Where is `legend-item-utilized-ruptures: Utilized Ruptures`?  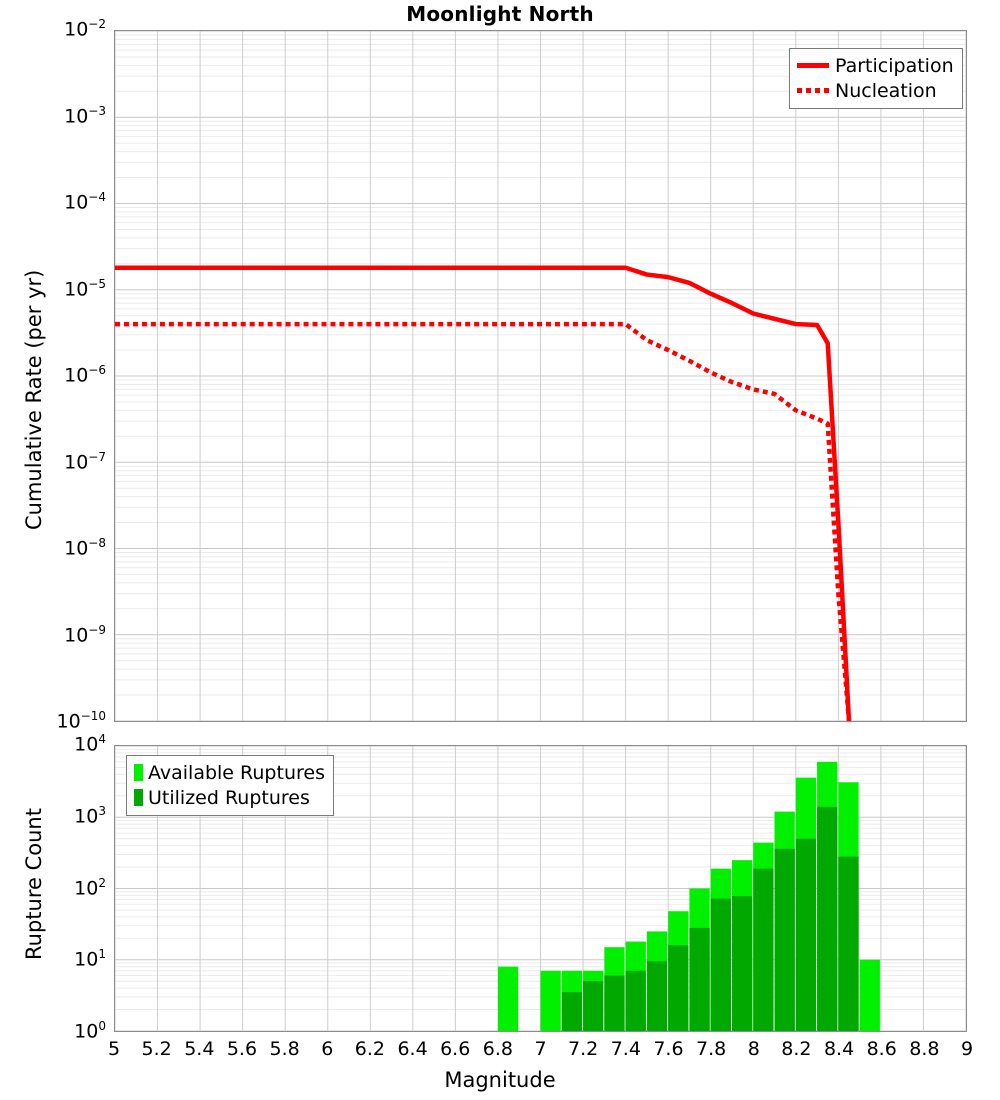 legend-item-utilized-ruptures: Utilized Ruptures is located at coordinates (229, 797).